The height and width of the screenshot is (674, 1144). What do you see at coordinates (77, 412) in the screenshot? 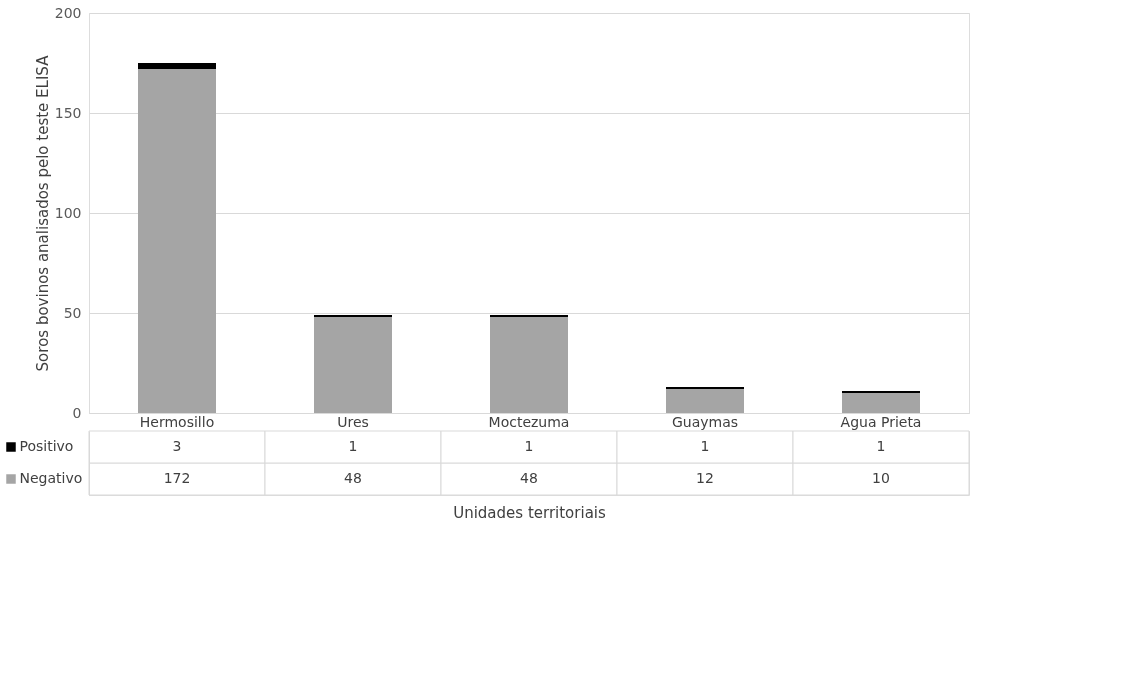
I see `y-tick-label: 0` at bounding box center [77, 412].